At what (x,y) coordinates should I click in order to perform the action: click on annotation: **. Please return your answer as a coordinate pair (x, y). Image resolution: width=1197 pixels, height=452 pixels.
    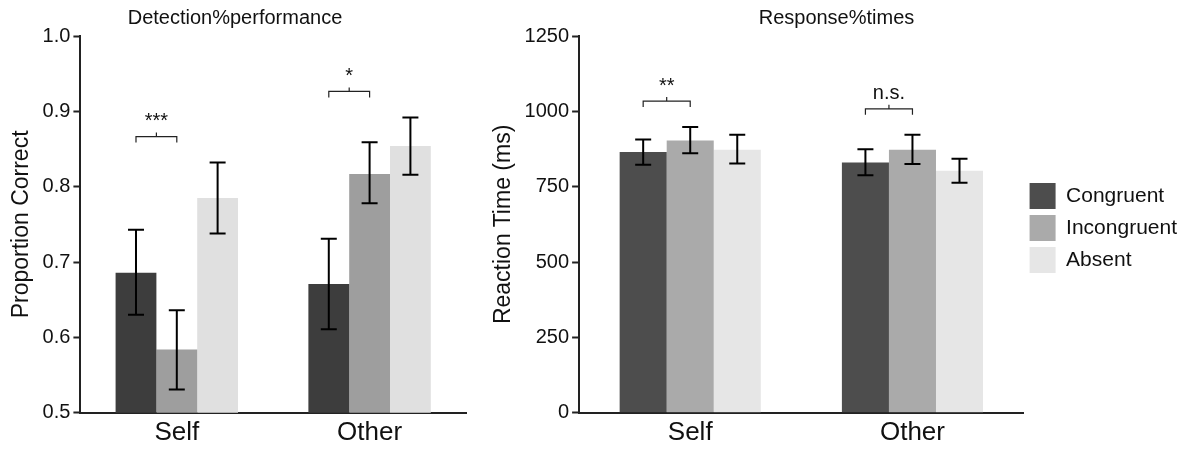
    Looking at the image, I should click on (666, 84).